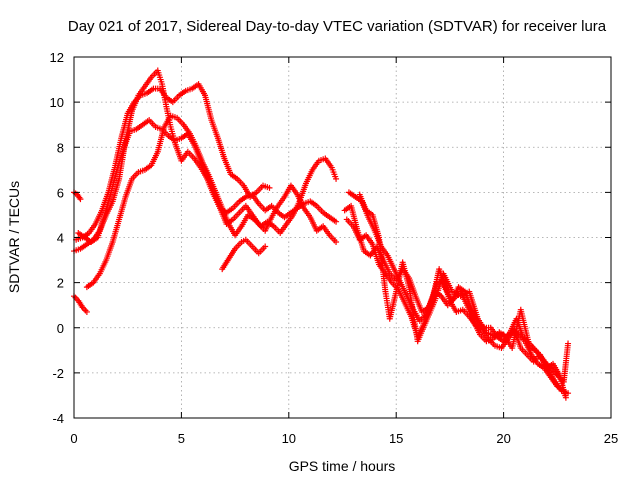 The image size is (640, 480). What do you see at coordinates (73, 438) in the screenshot?
I see `x-tick-label: 0` at bounding box center [73, 438].